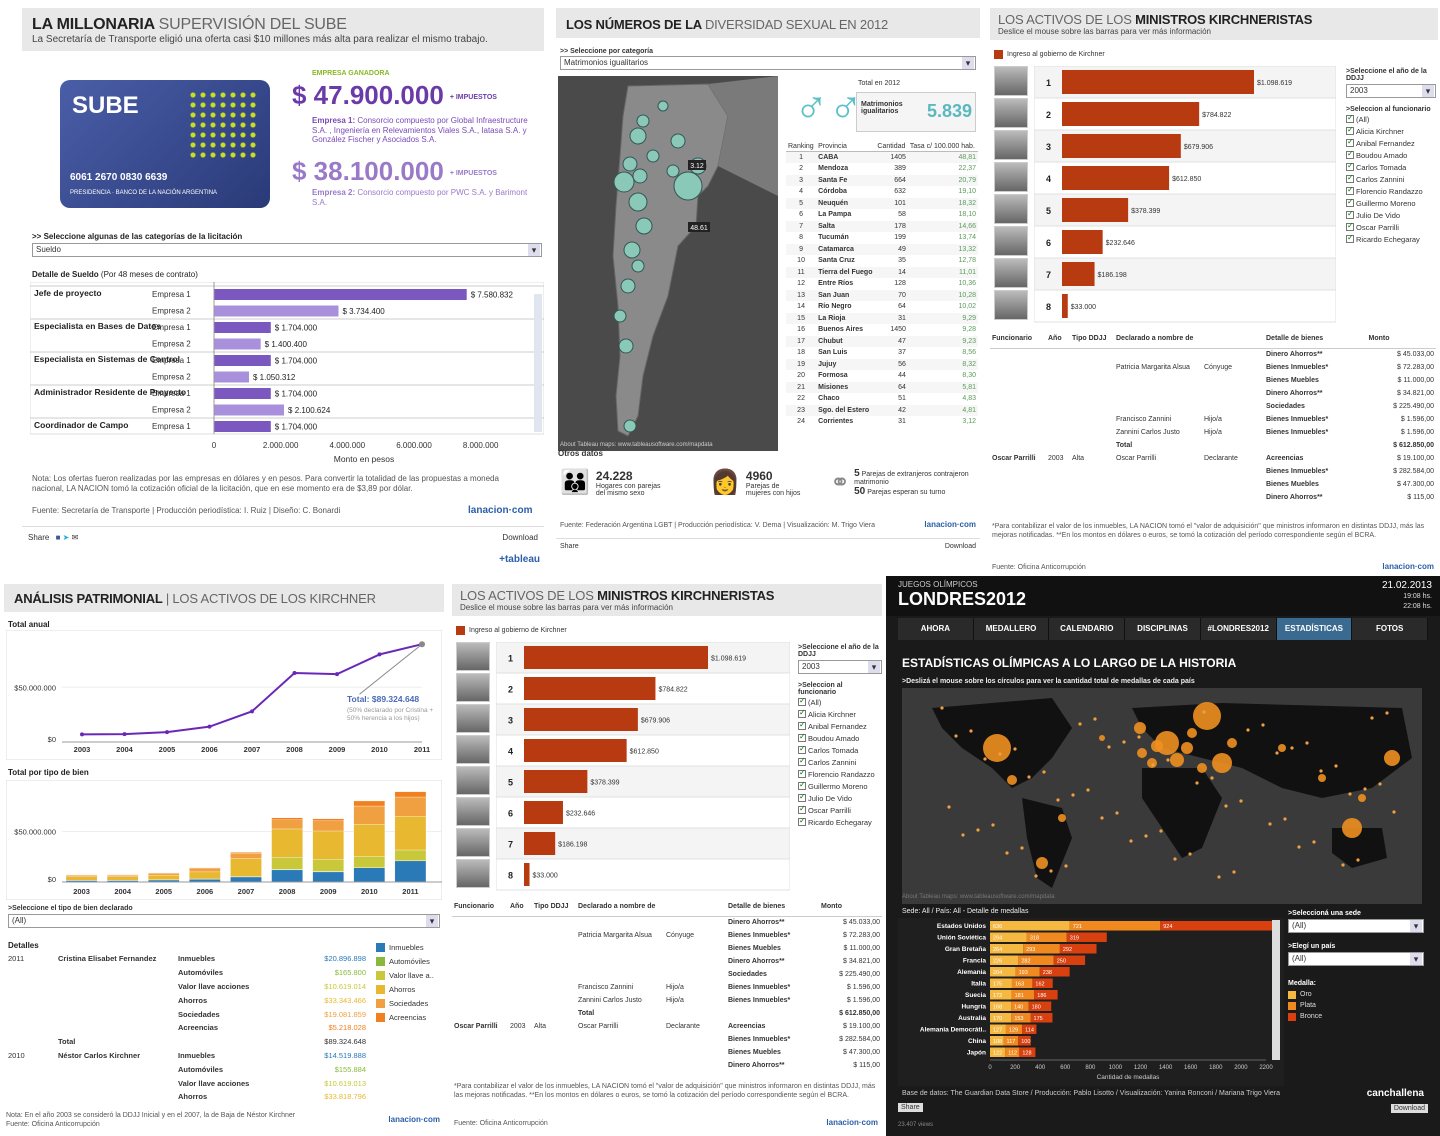 The height and width of the screenshot is (1136, 1440). What do you see at coordinates (882, 330) in the screenshot?
I see `table-row: 16 Buenos Aires 1450 9,28` at bounding box center [882, 330].